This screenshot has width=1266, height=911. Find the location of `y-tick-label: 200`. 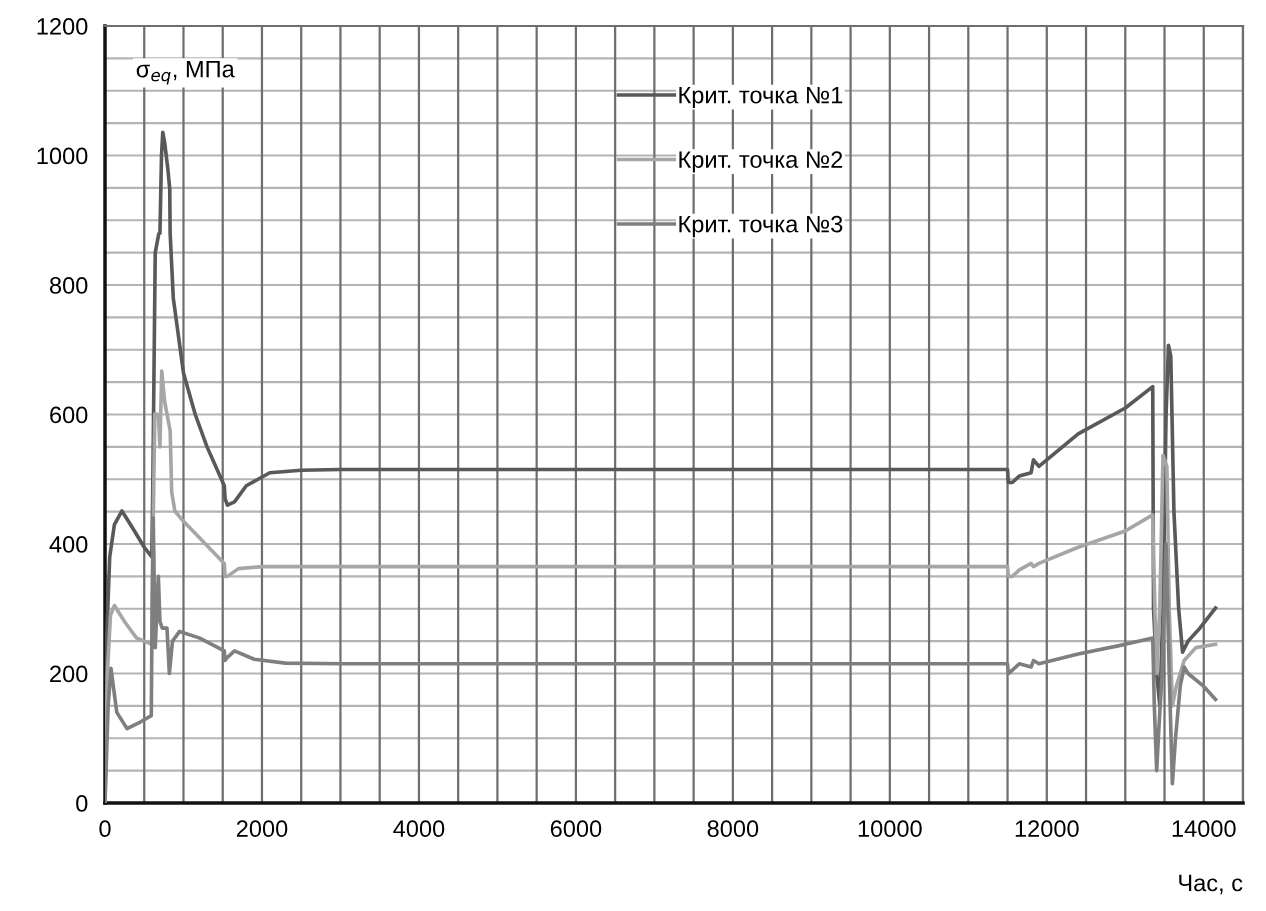

y-tick-label: 200 is located at coordinates (69, 674).